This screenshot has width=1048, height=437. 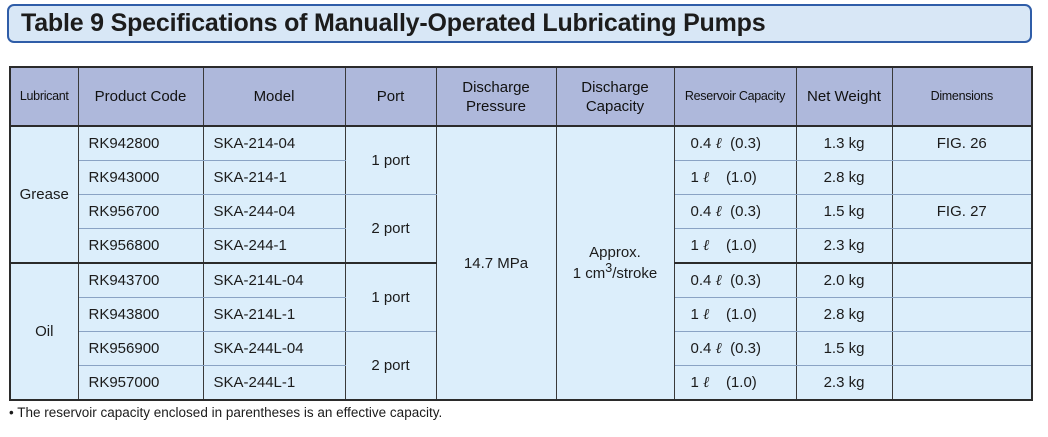 I want to click on discharge-capacity-superscript: 3, so click(x=609, y=268).